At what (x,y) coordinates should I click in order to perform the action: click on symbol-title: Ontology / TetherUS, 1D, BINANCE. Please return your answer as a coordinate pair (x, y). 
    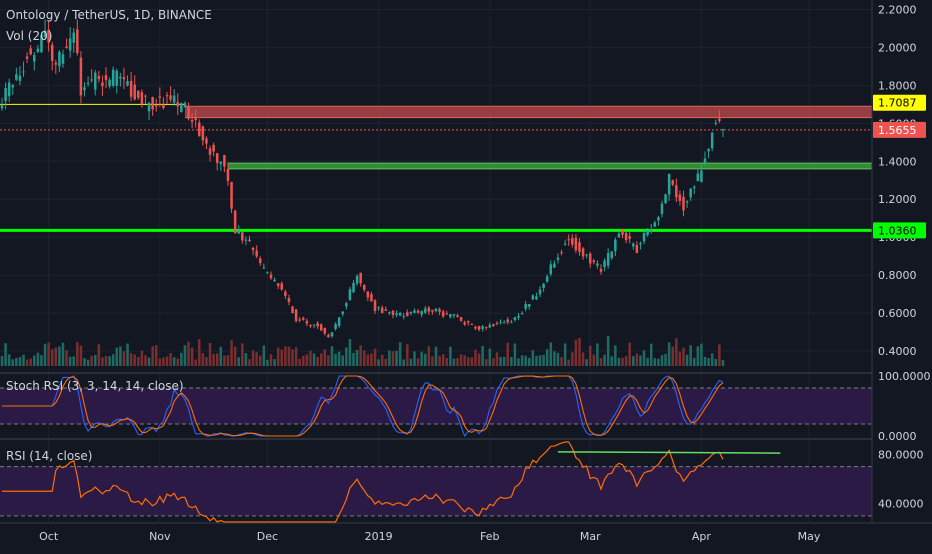
    Looking at the image, I should click on (109, 15).